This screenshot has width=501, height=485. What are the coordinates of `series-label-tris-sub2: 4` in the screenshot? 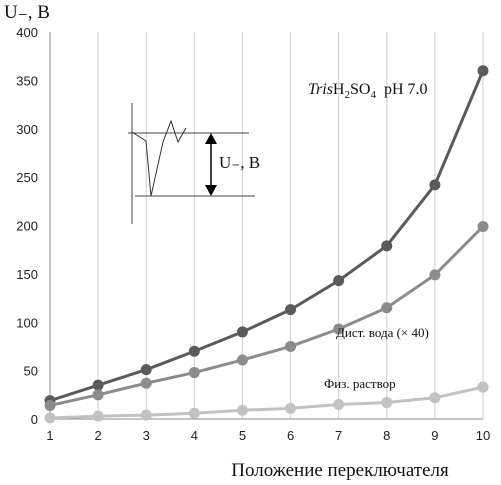 It's located at (373, 95).